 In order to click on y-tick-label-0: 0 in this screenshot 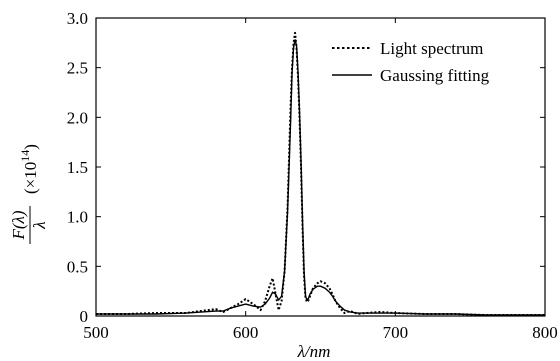, I will do `click(84, 316)`.